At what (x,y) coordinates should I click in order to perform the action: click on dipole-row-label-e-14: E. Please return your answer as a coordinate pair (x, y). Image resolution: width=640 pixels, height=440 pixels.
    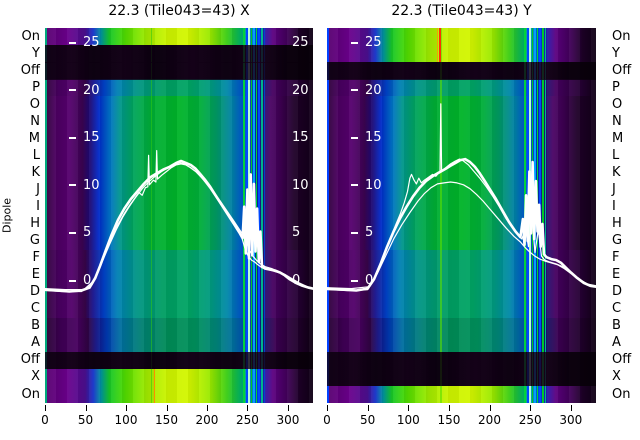
    Looking at the image, I should click on (616, 275).